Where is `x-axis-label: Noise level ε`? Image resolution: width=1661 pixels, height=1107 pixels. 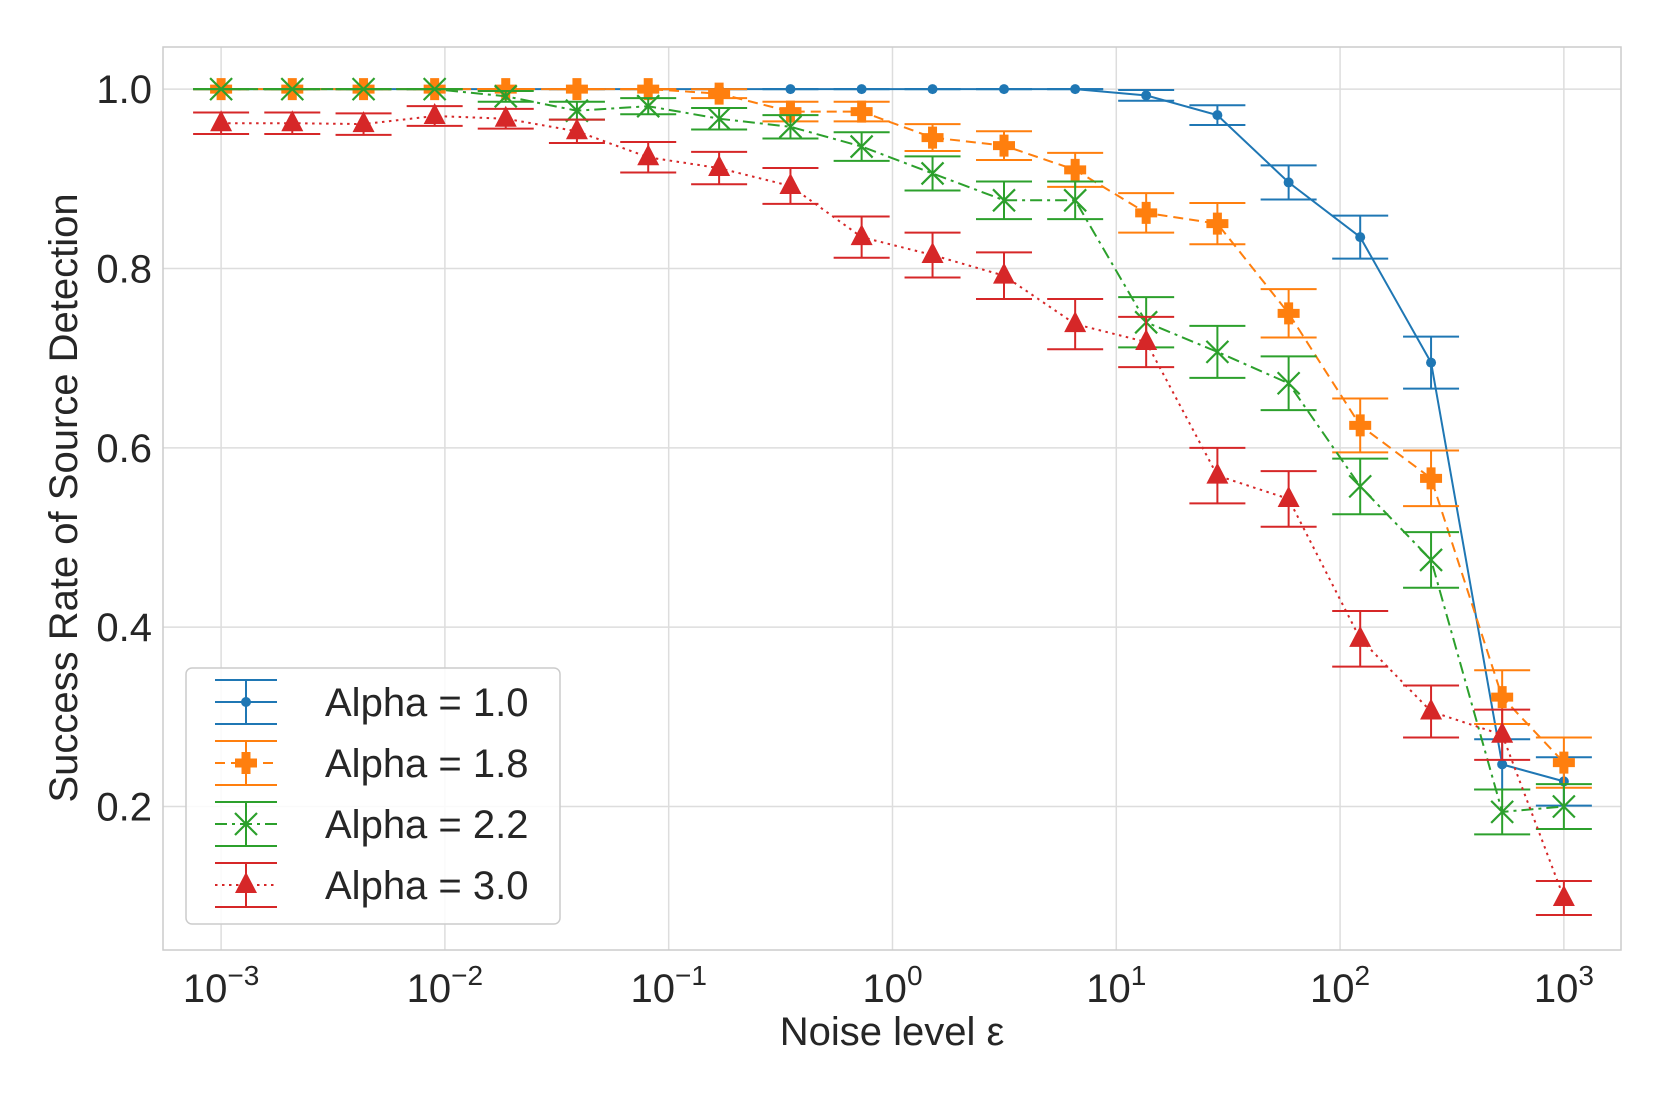 x-axis-label: Noise level ε is located at coordinates (892, 1032).